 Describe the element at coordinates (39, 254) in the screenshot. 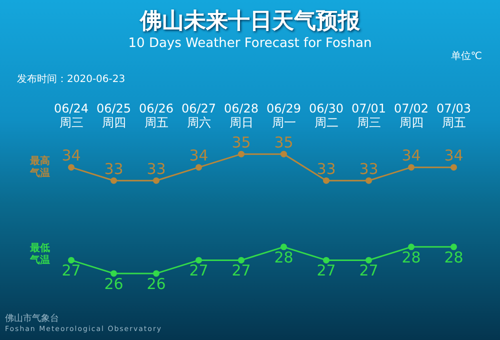

I see `series-label: 最低气温` at that location.